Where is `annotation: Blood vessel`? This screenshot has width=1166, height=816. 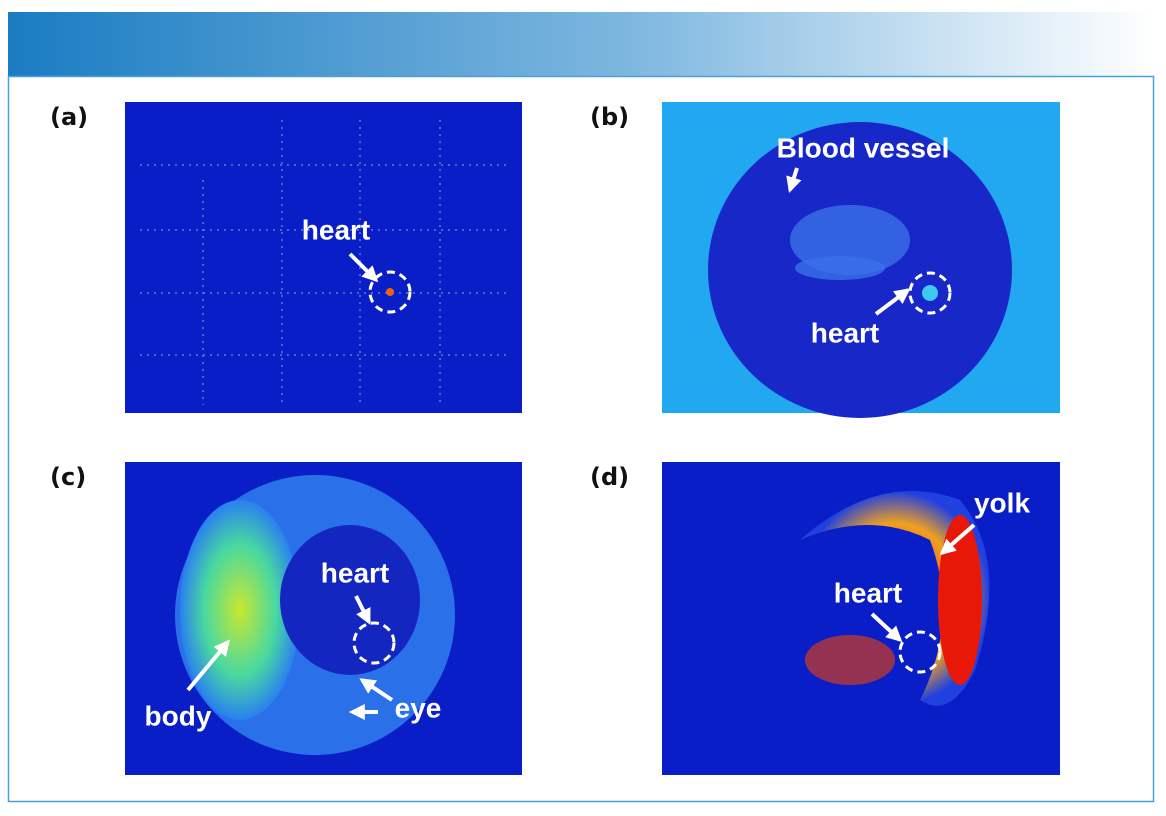 annotation: Blood vessel is located at coordinates (863, 147).